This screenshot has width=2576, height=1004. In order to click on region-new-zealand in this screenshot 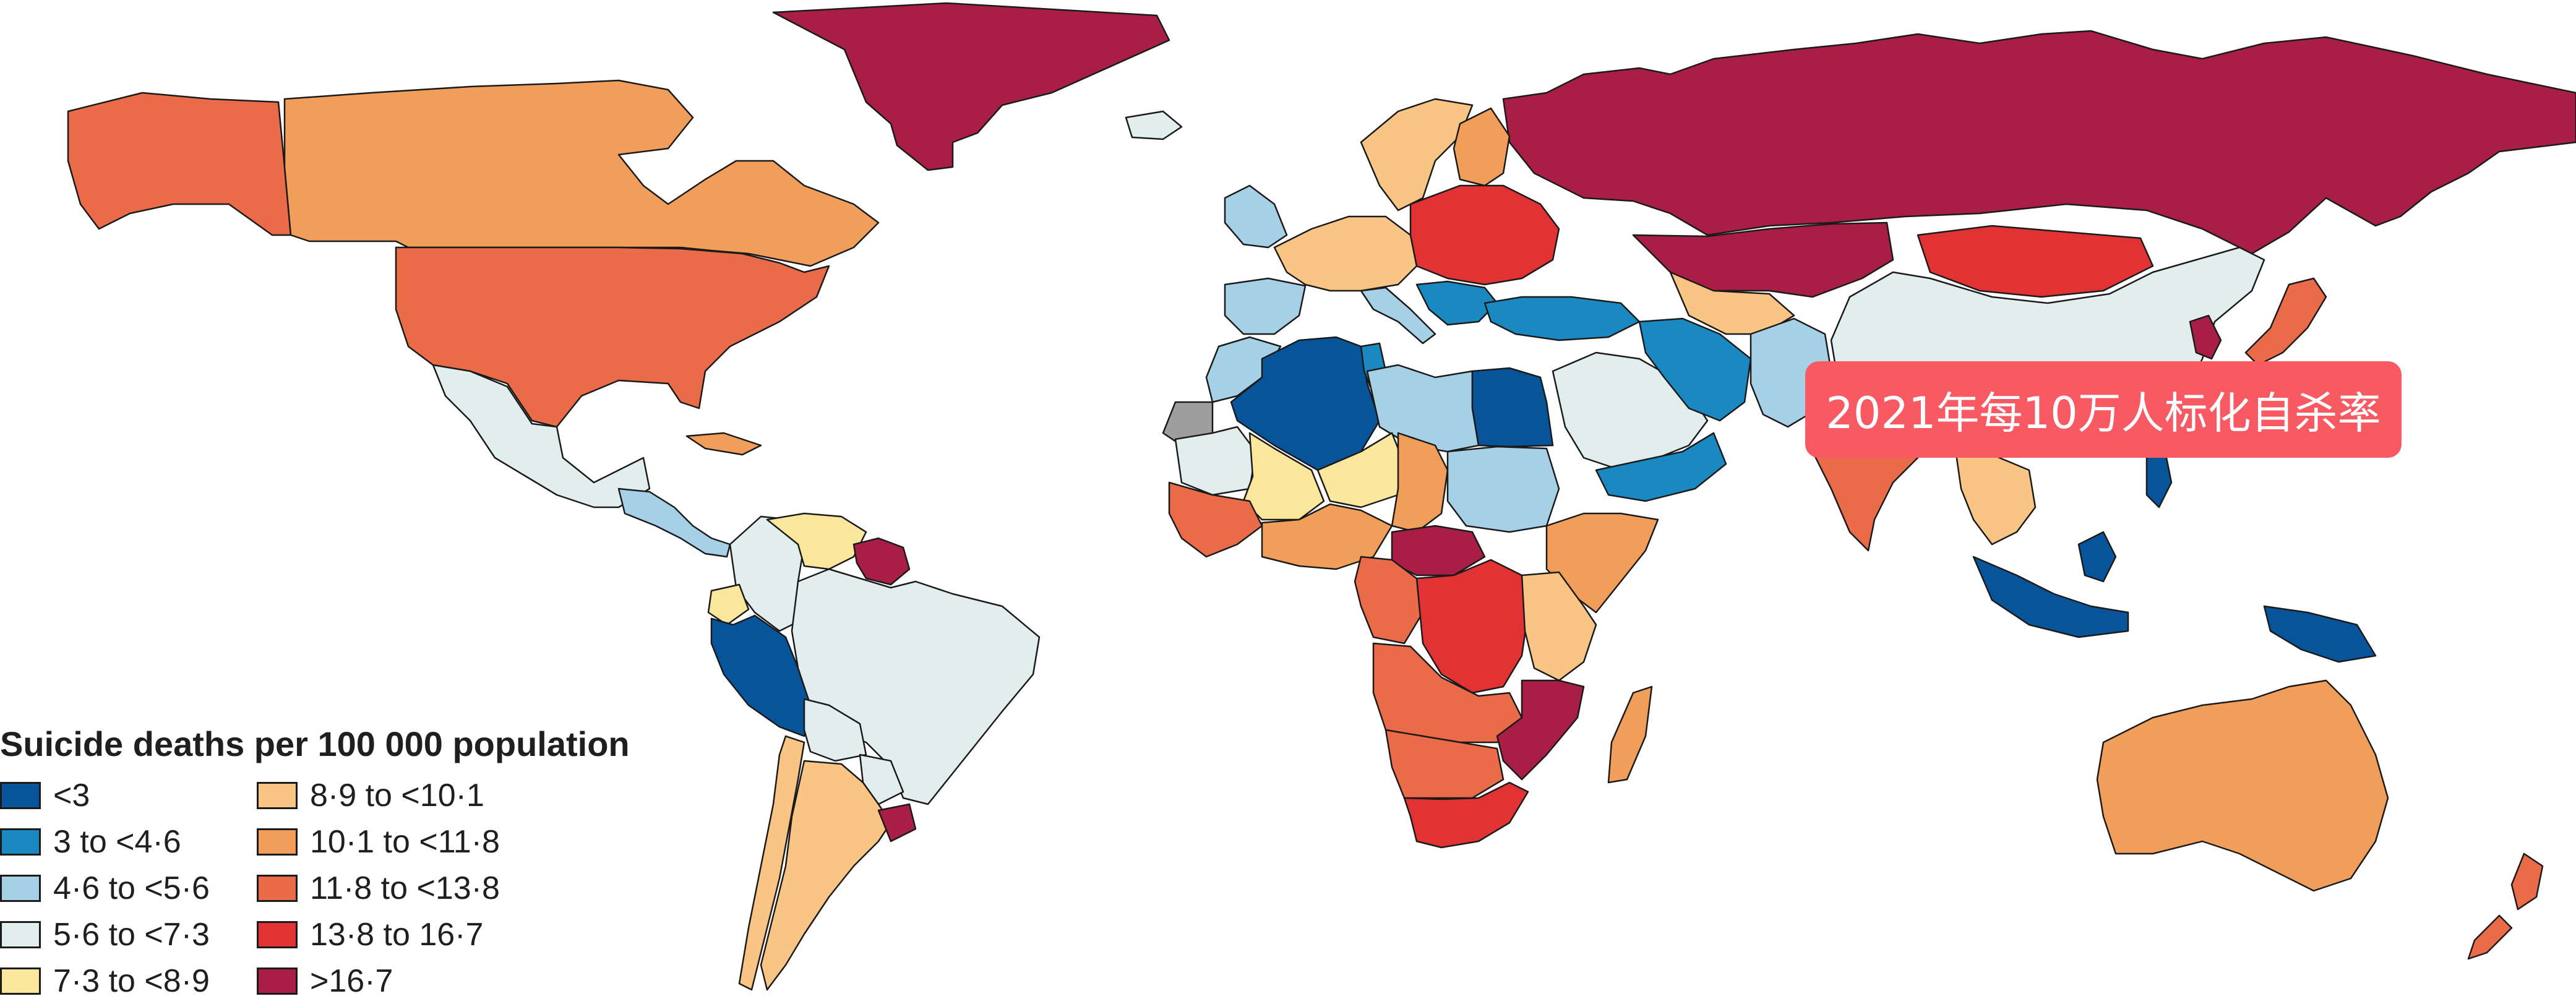, I will do `click(2505, 906)`.